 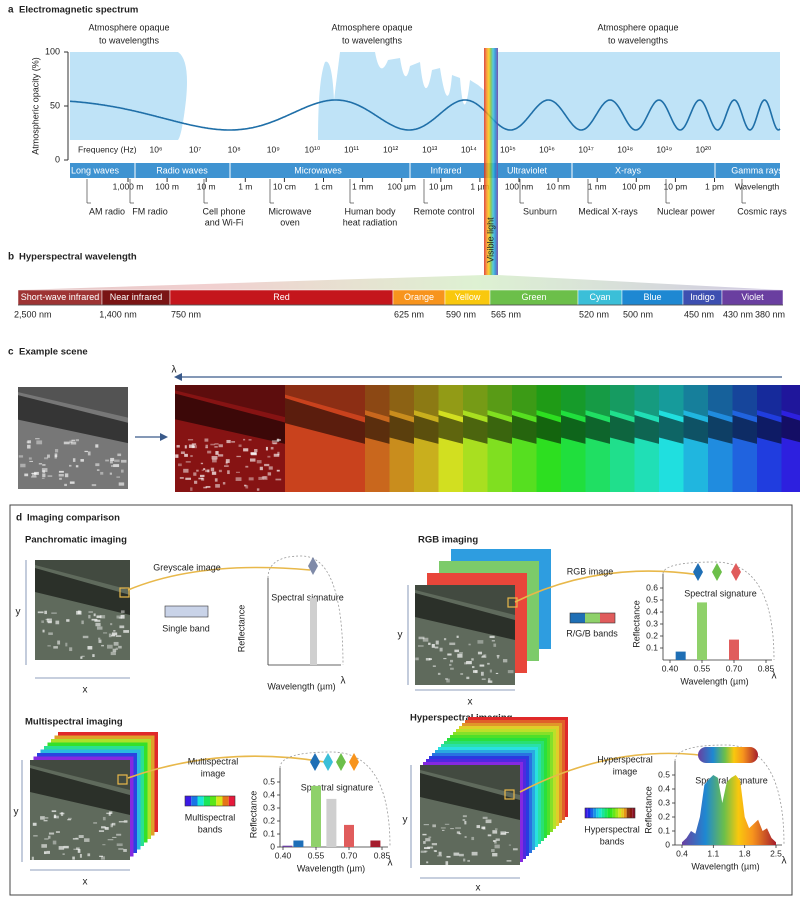 I want to click on segment-name: Cyan, so click(x=599, y=297).